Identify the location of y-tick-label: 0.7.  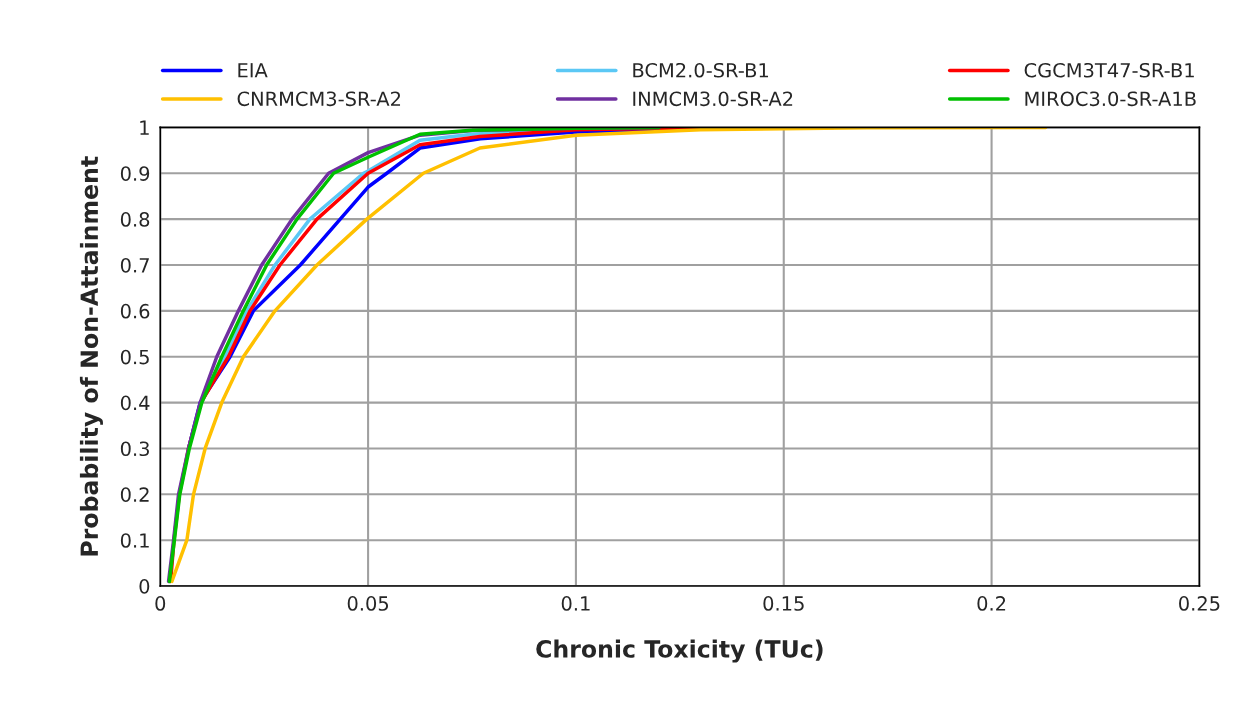
(134, 265).